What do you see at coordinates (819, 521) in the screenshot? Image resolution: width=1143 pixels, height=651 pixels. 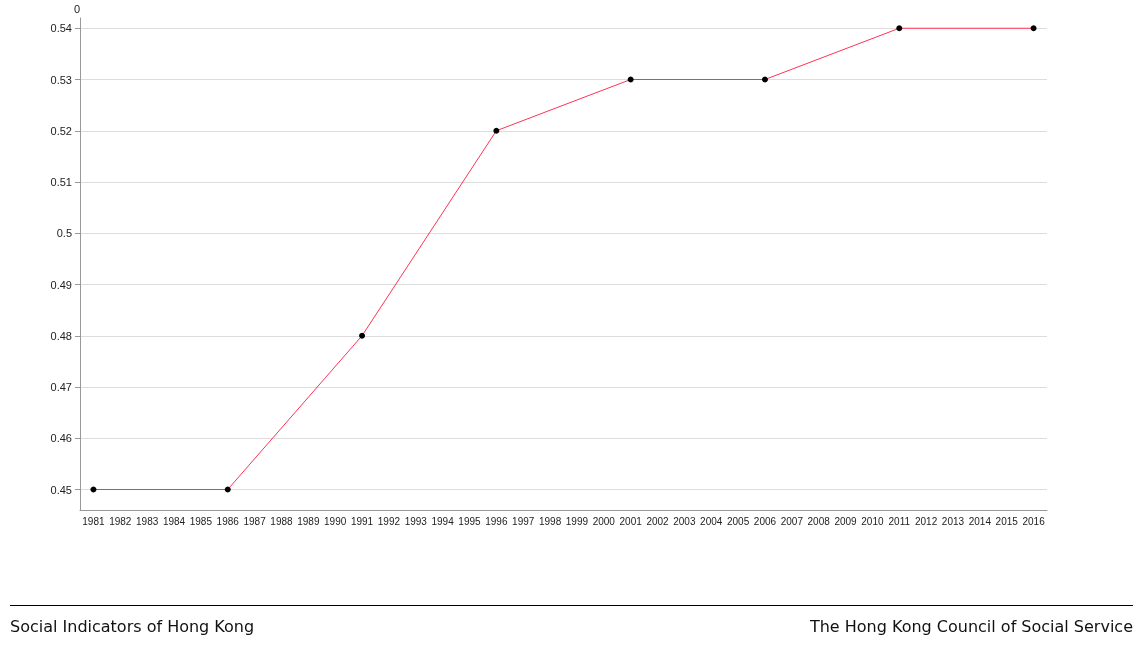 I see `x-tick-label: 2008` at bounding box center [819, 521].